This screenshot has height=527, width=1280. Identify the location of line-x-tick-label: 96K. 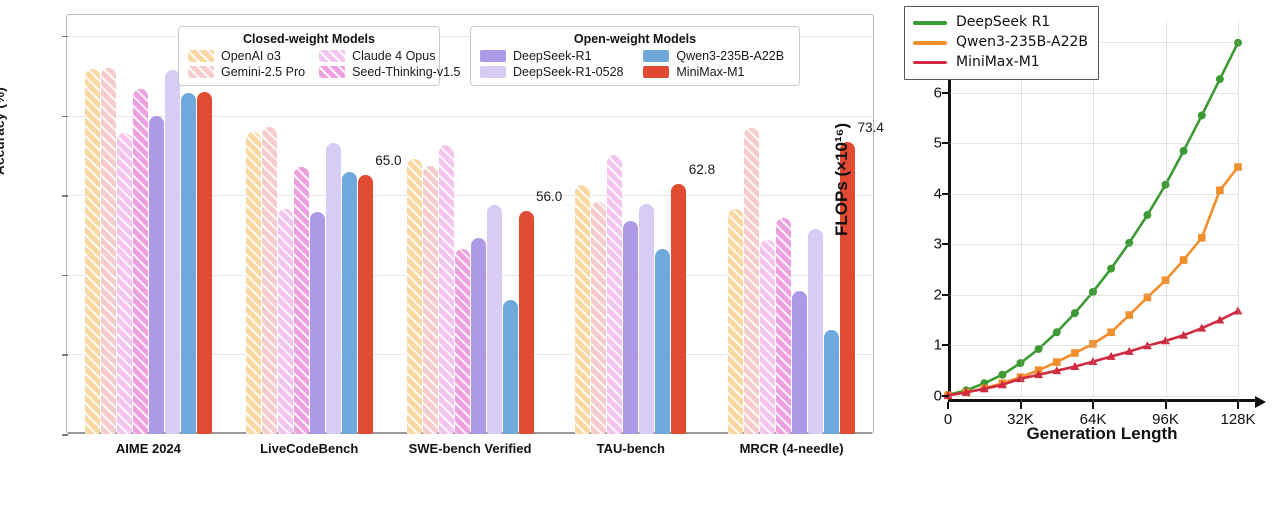
(1165, 419).